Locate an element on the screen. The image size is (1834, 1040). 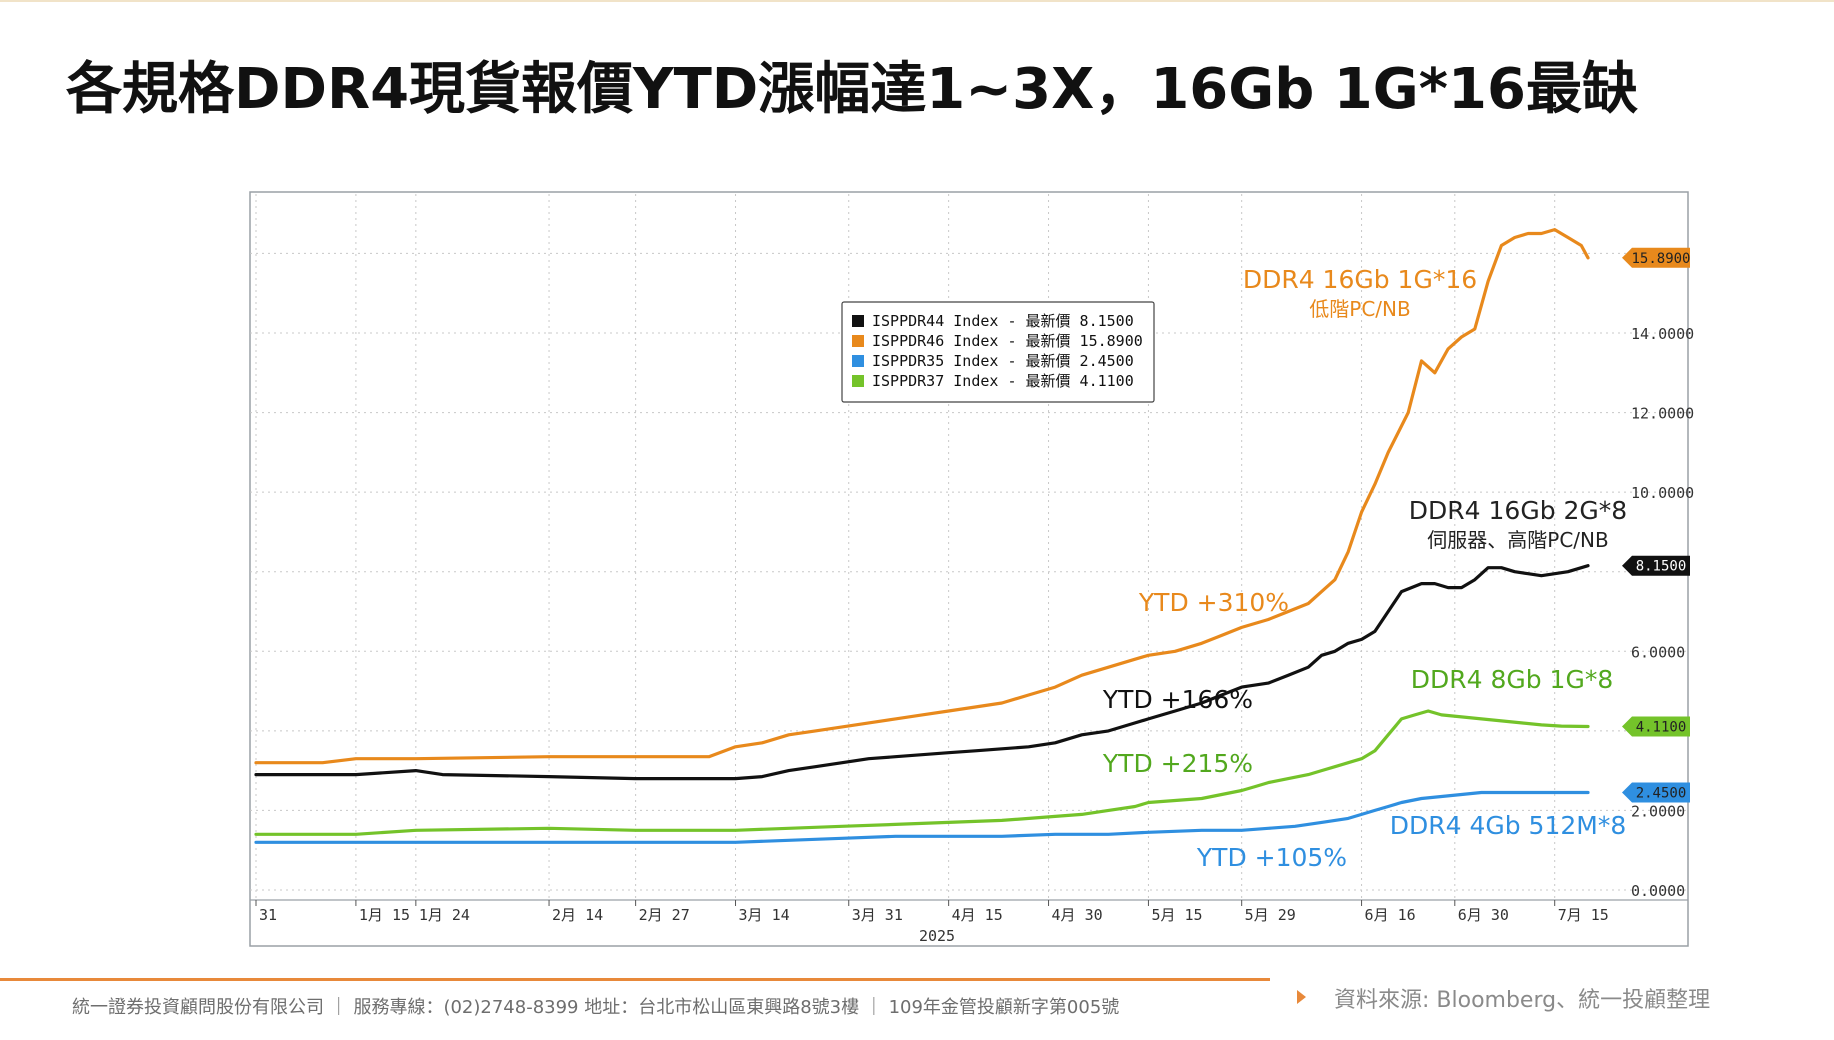
legend-box is located at coordinates (998, 352).